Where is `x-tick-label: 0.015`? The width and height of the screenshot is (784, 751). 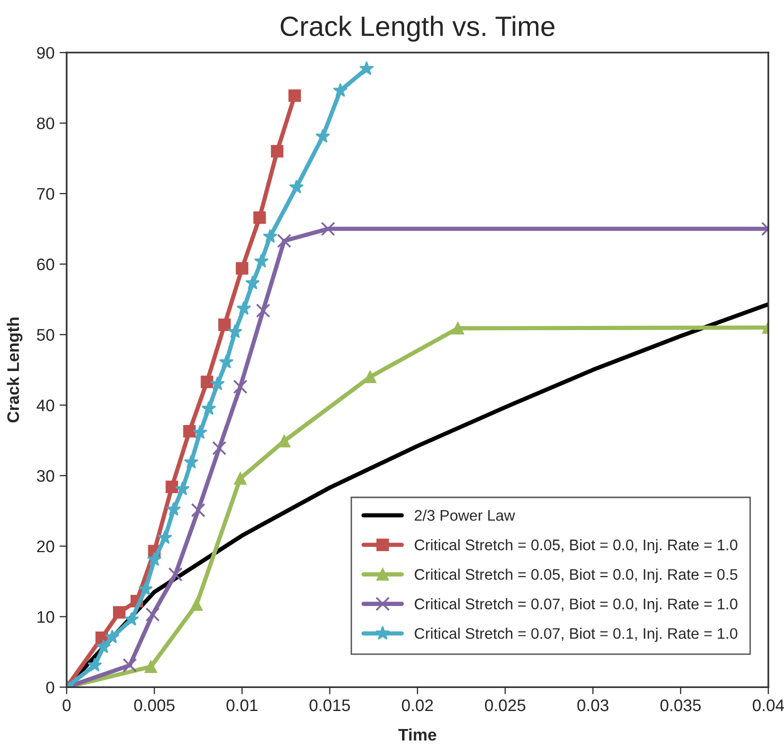 x-tick-label: 0.015 is located at coordinates (330, 705).